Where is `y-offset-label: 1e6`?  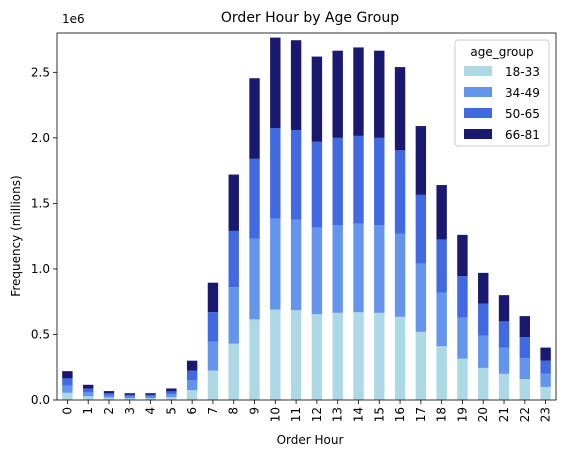
y-offset-label: 1e6 is located at coordinates (73, 19).